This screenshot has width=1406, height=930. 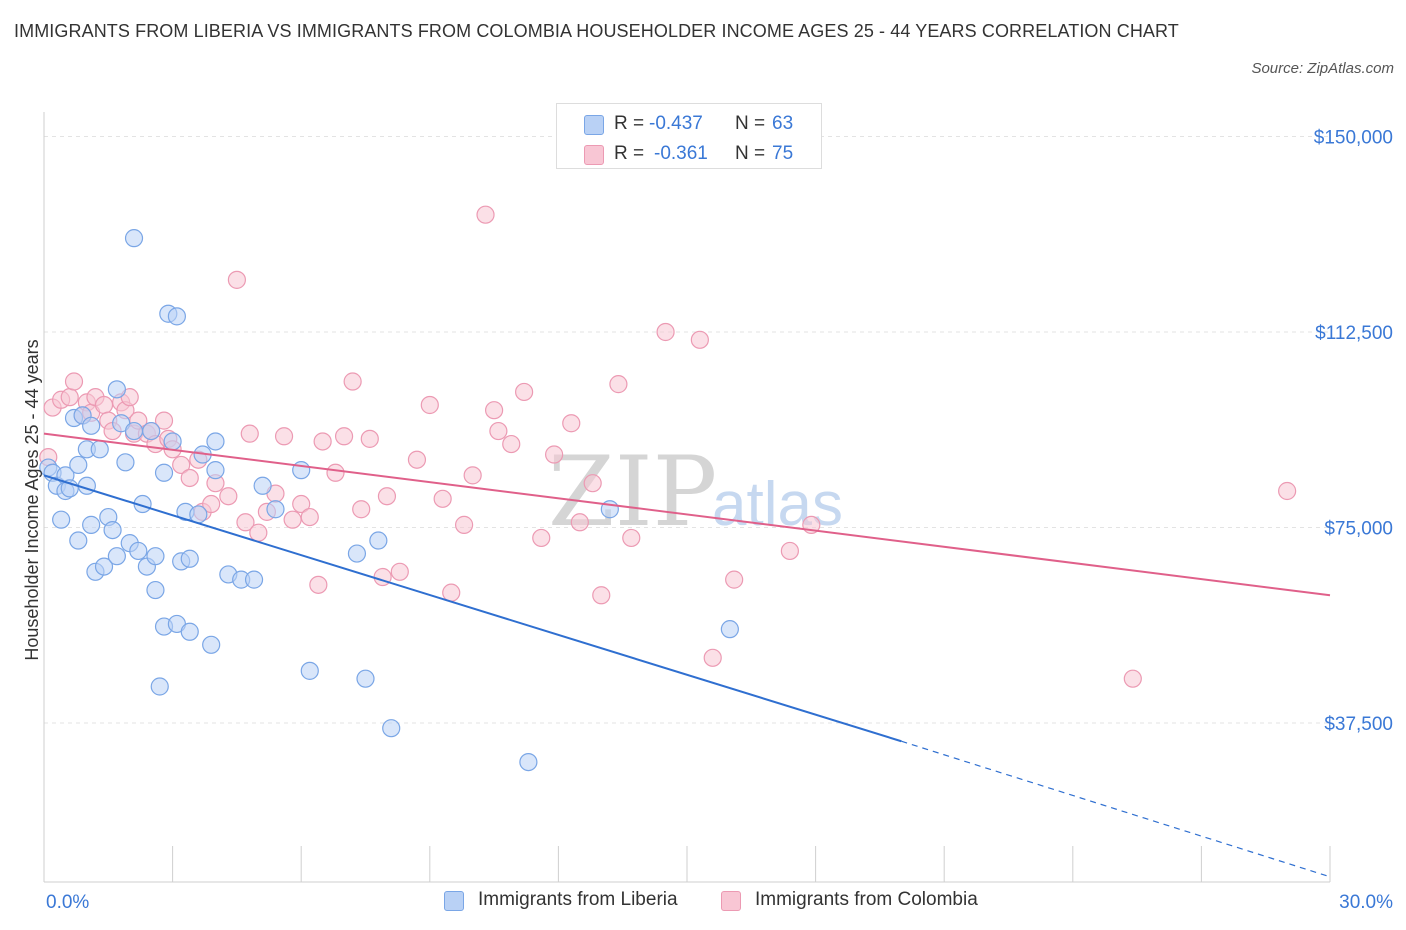 What do you see at coordinates (1116, 809) in the screenshot?
I see `liberia-trend-extension` at bounding box center [1116, 809].